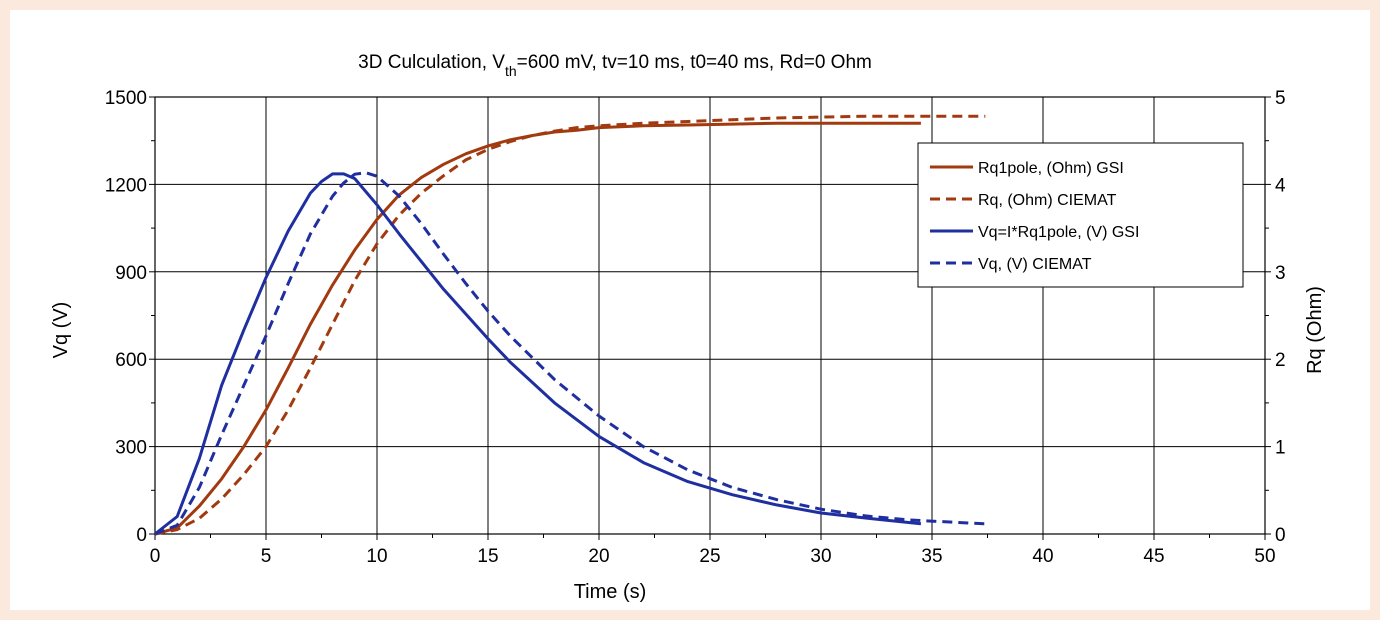  I want to click on x-tick-label: 15, so click(487, 556).